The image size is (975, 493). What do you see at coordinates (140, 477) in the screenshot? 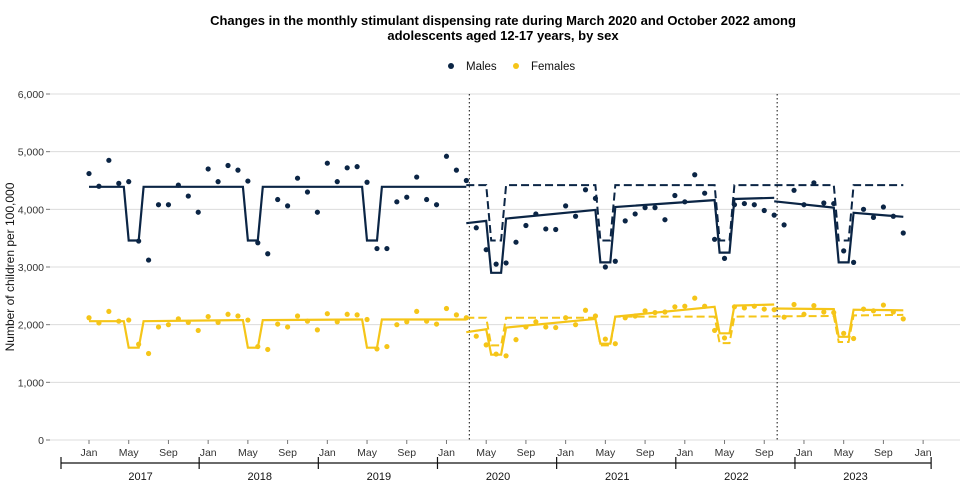
I see `year-label: 2017` at bounding box center [140, 477].